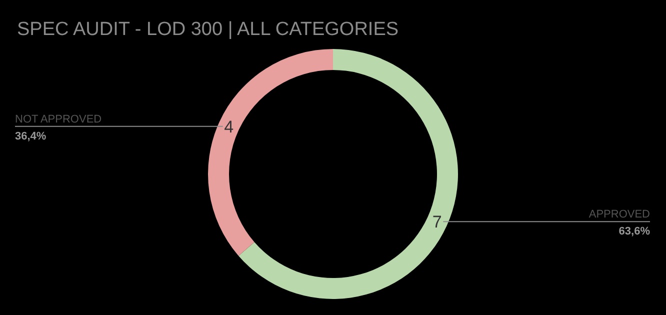 This screenshot has height=315, width=666. Describe the element at coordinates (634, 232) in the screenshot. I see `text: 63,6%` at that location.